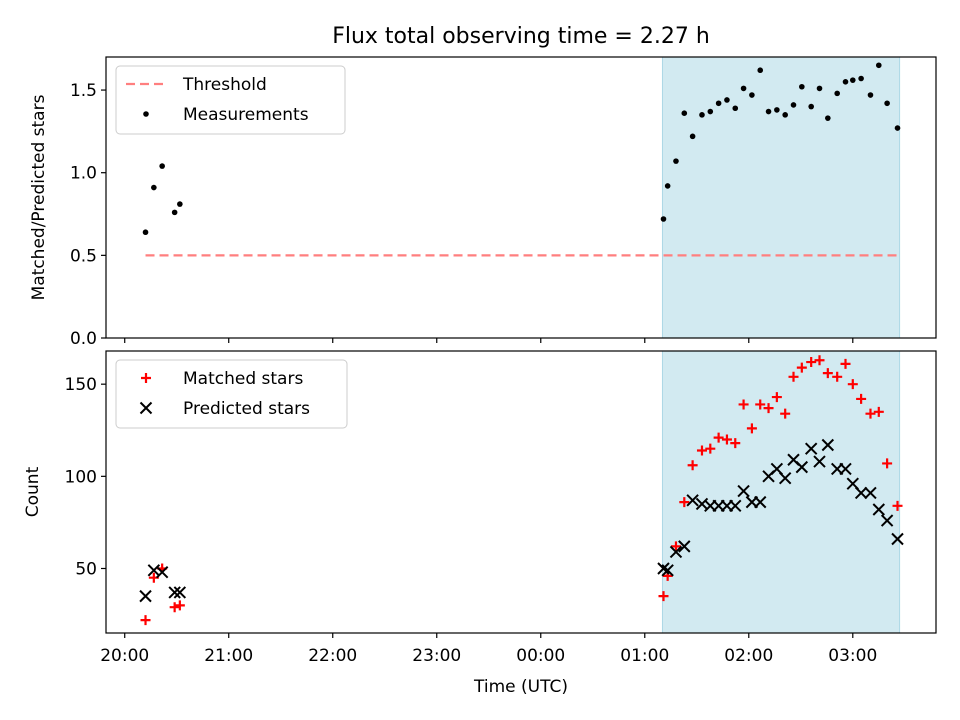 This screenshot has height=720, width=960. I want to click on legend: Matched stars Predicted stars, so click(231, 394).